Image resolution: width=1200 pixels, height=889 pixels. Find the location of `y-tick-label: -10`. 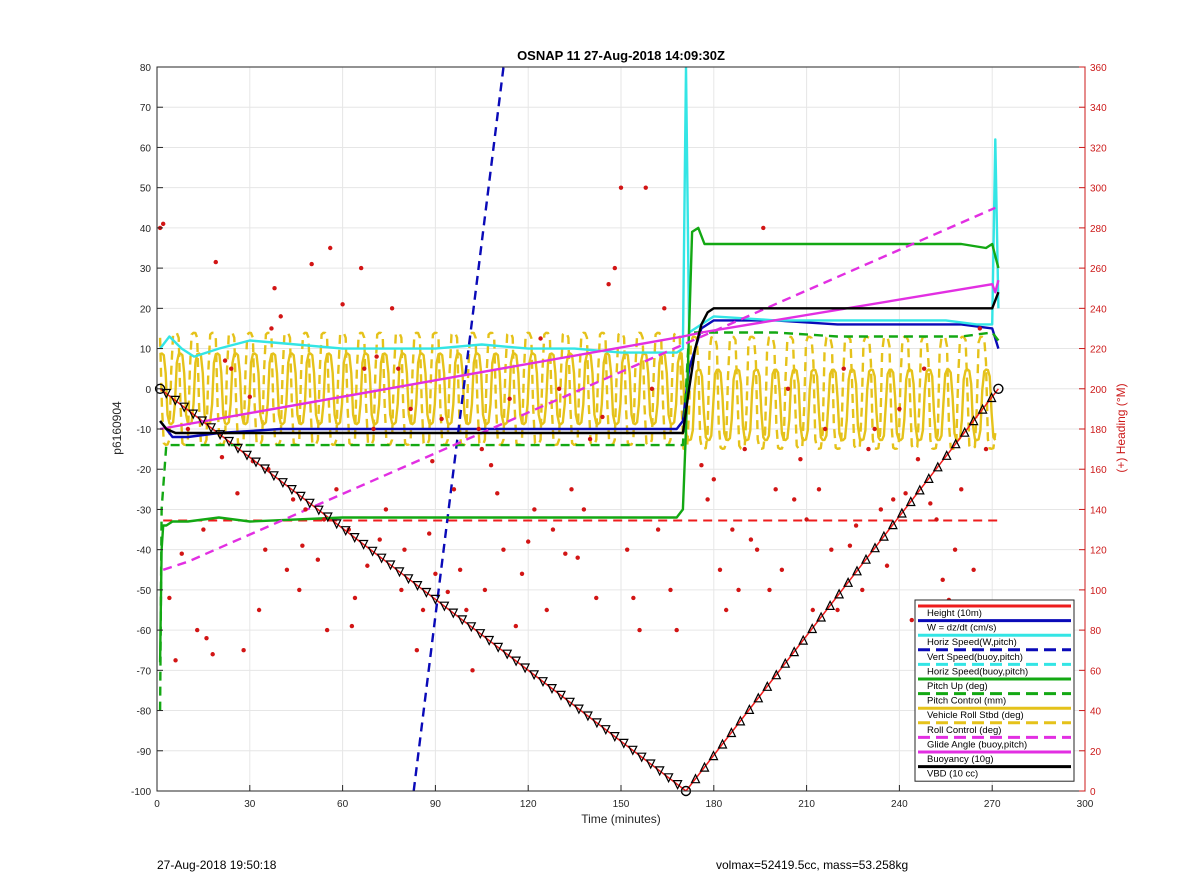

y-tick-label: -10 is located at coordinates (144, 430).